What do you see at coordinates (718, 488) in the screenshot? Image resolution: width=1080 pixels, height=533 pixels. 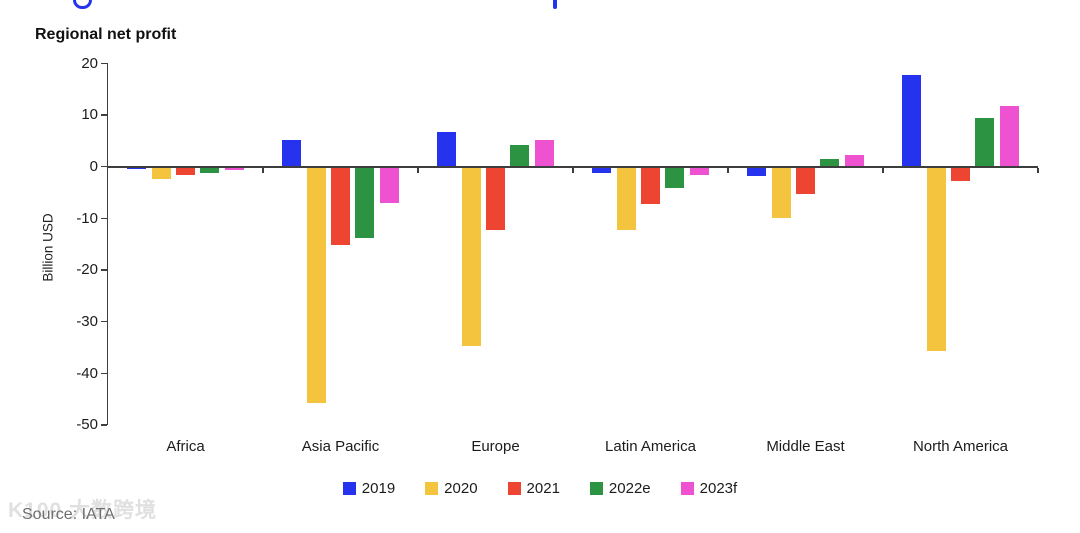 I see `legend-label: 2023f` at bounding box center [718, 488].